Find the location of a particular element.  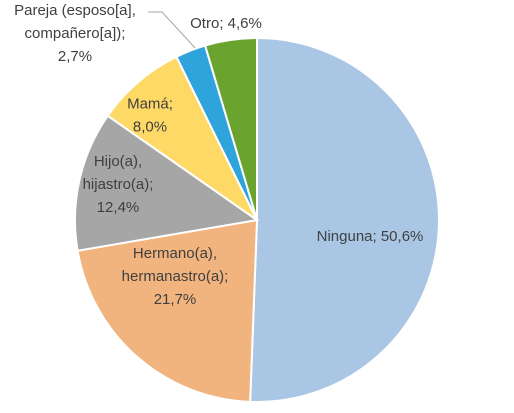

data-label: Hijo(a), hijastro(a); 12,4% is located at coordinates (118, 184).